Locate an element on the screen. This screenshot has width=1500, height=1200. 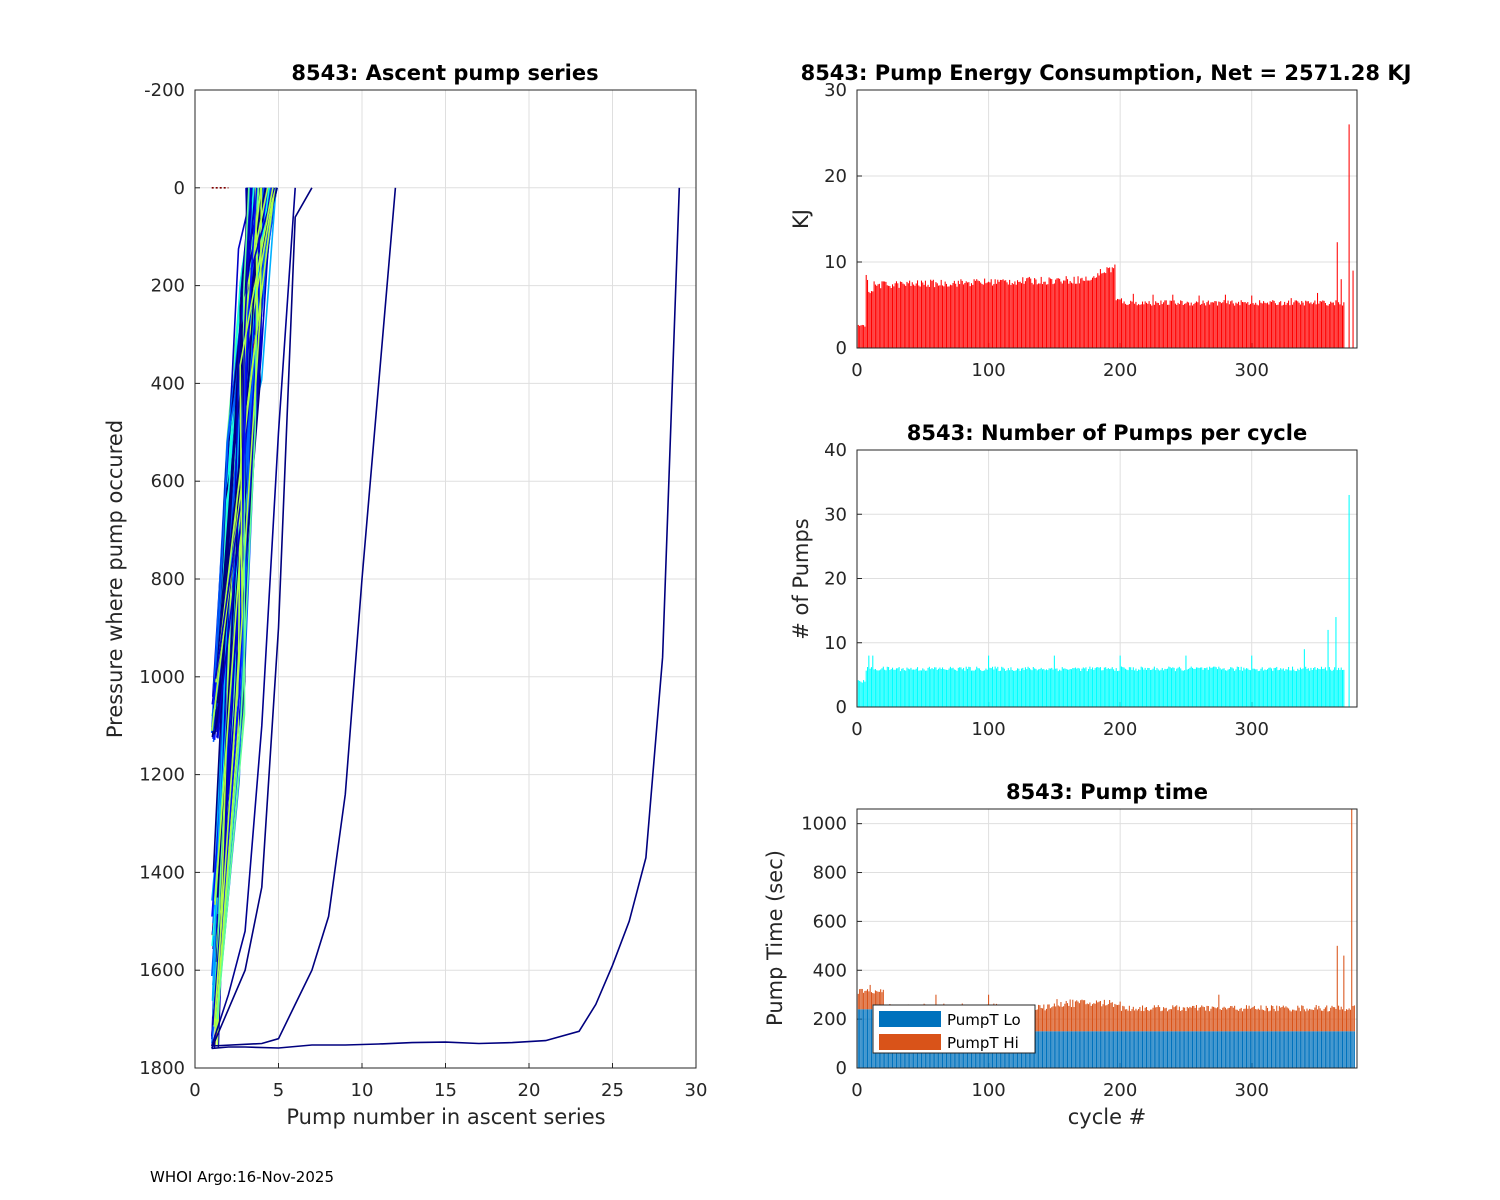
pumptime-title: 8543: Pump time is located at coordinates (1107, 792).